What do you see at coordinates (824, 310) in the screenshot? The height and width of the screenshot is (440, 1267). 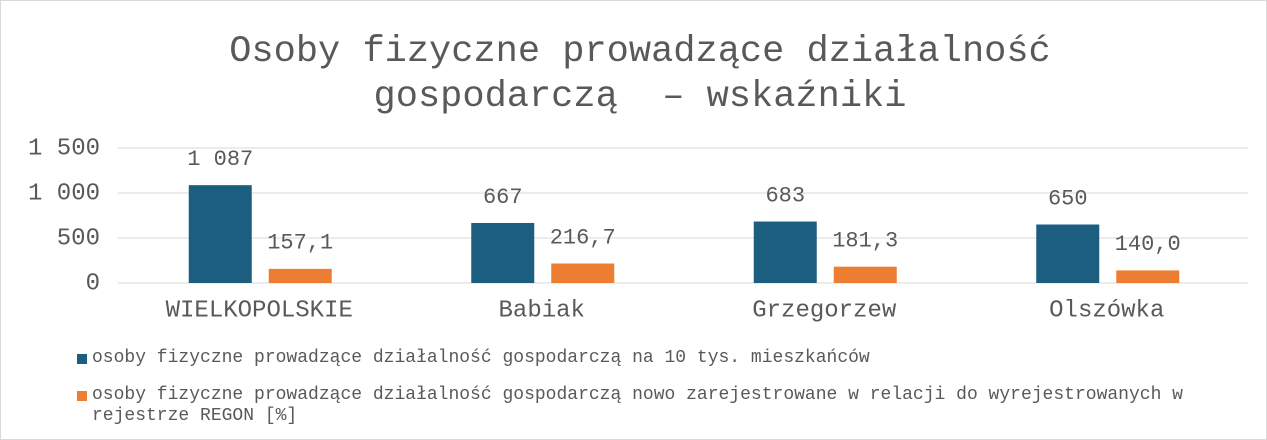 I see `x-tick-label: Grzegorzew` at bounding box center [824, 310].